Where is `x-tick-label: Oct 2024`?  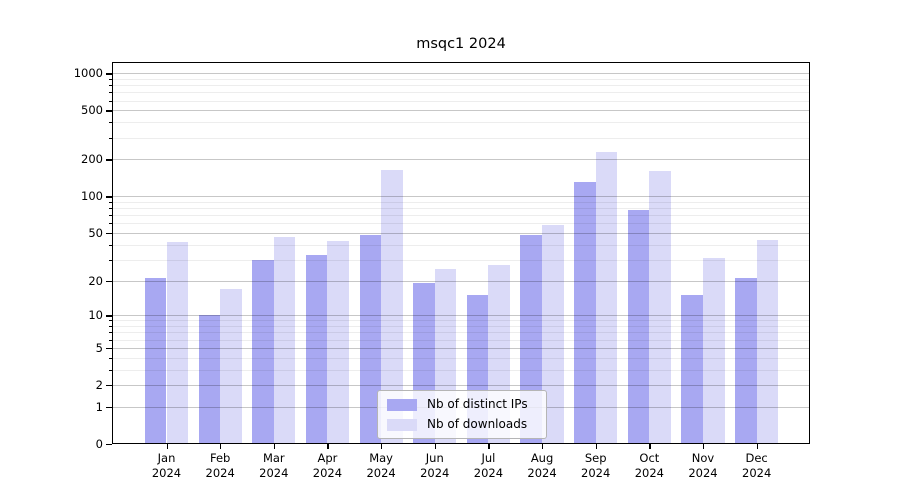 x-tick-label: Oct 2024 is located at coordinates (649, 466).